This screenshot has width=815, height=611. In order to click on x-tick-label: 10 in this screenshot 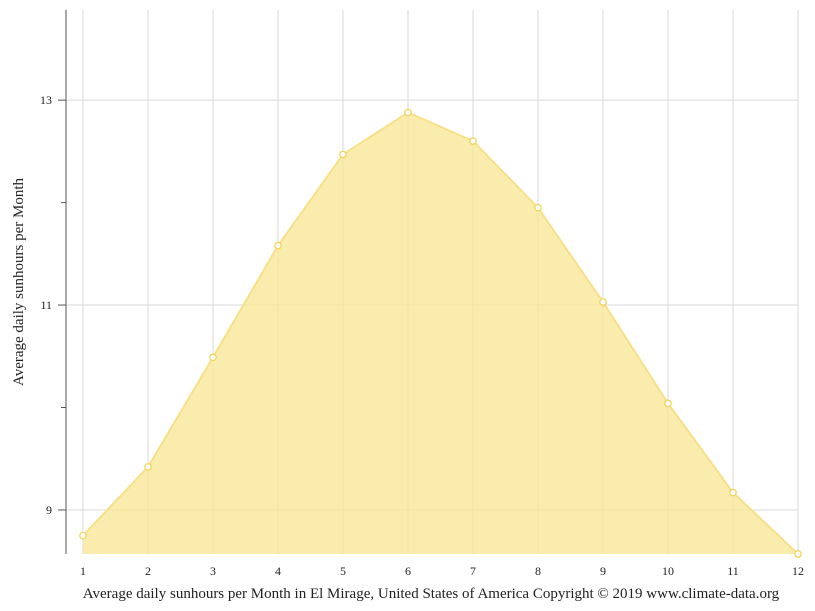, I will do `click(668, 571)`.